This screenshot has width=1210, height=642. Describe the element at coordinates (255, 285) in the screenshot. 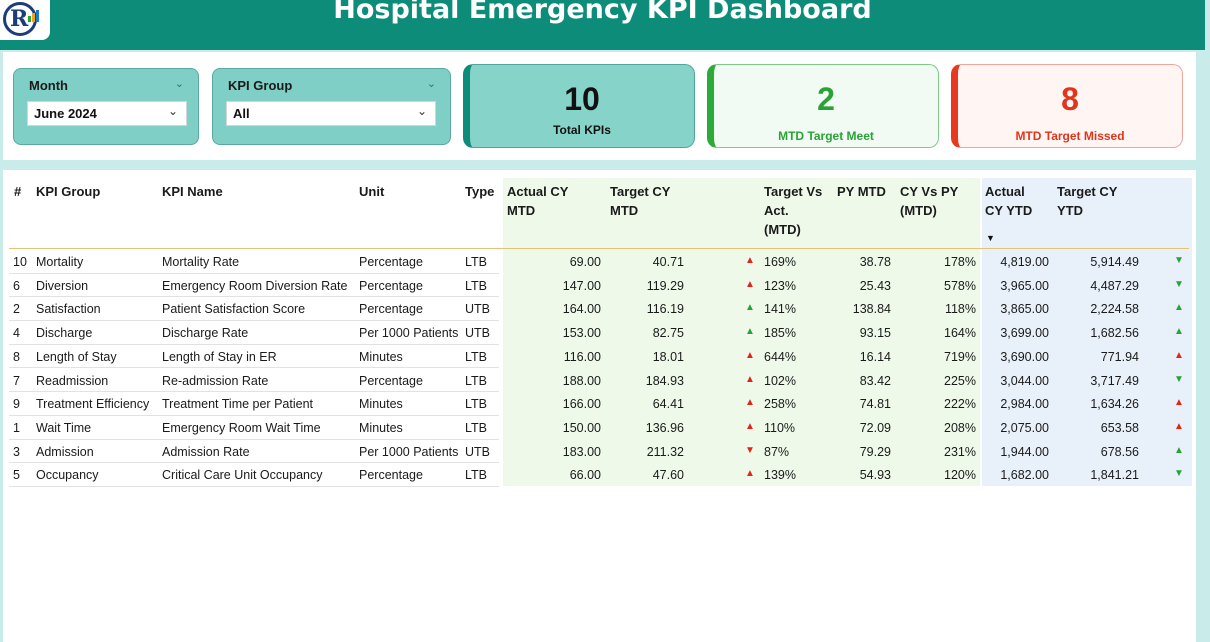

I see `kpi-name-cell: Emergency Room Diversion Rate` at that location.